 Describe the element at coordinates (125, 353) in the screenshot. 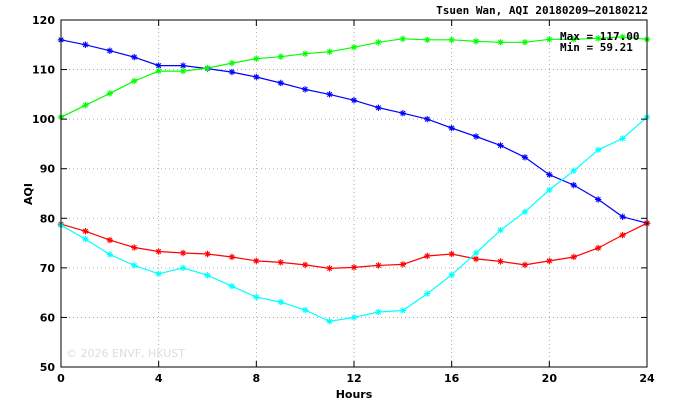

I see `watermark: © 2026 ENVF, HKUST` at that location.